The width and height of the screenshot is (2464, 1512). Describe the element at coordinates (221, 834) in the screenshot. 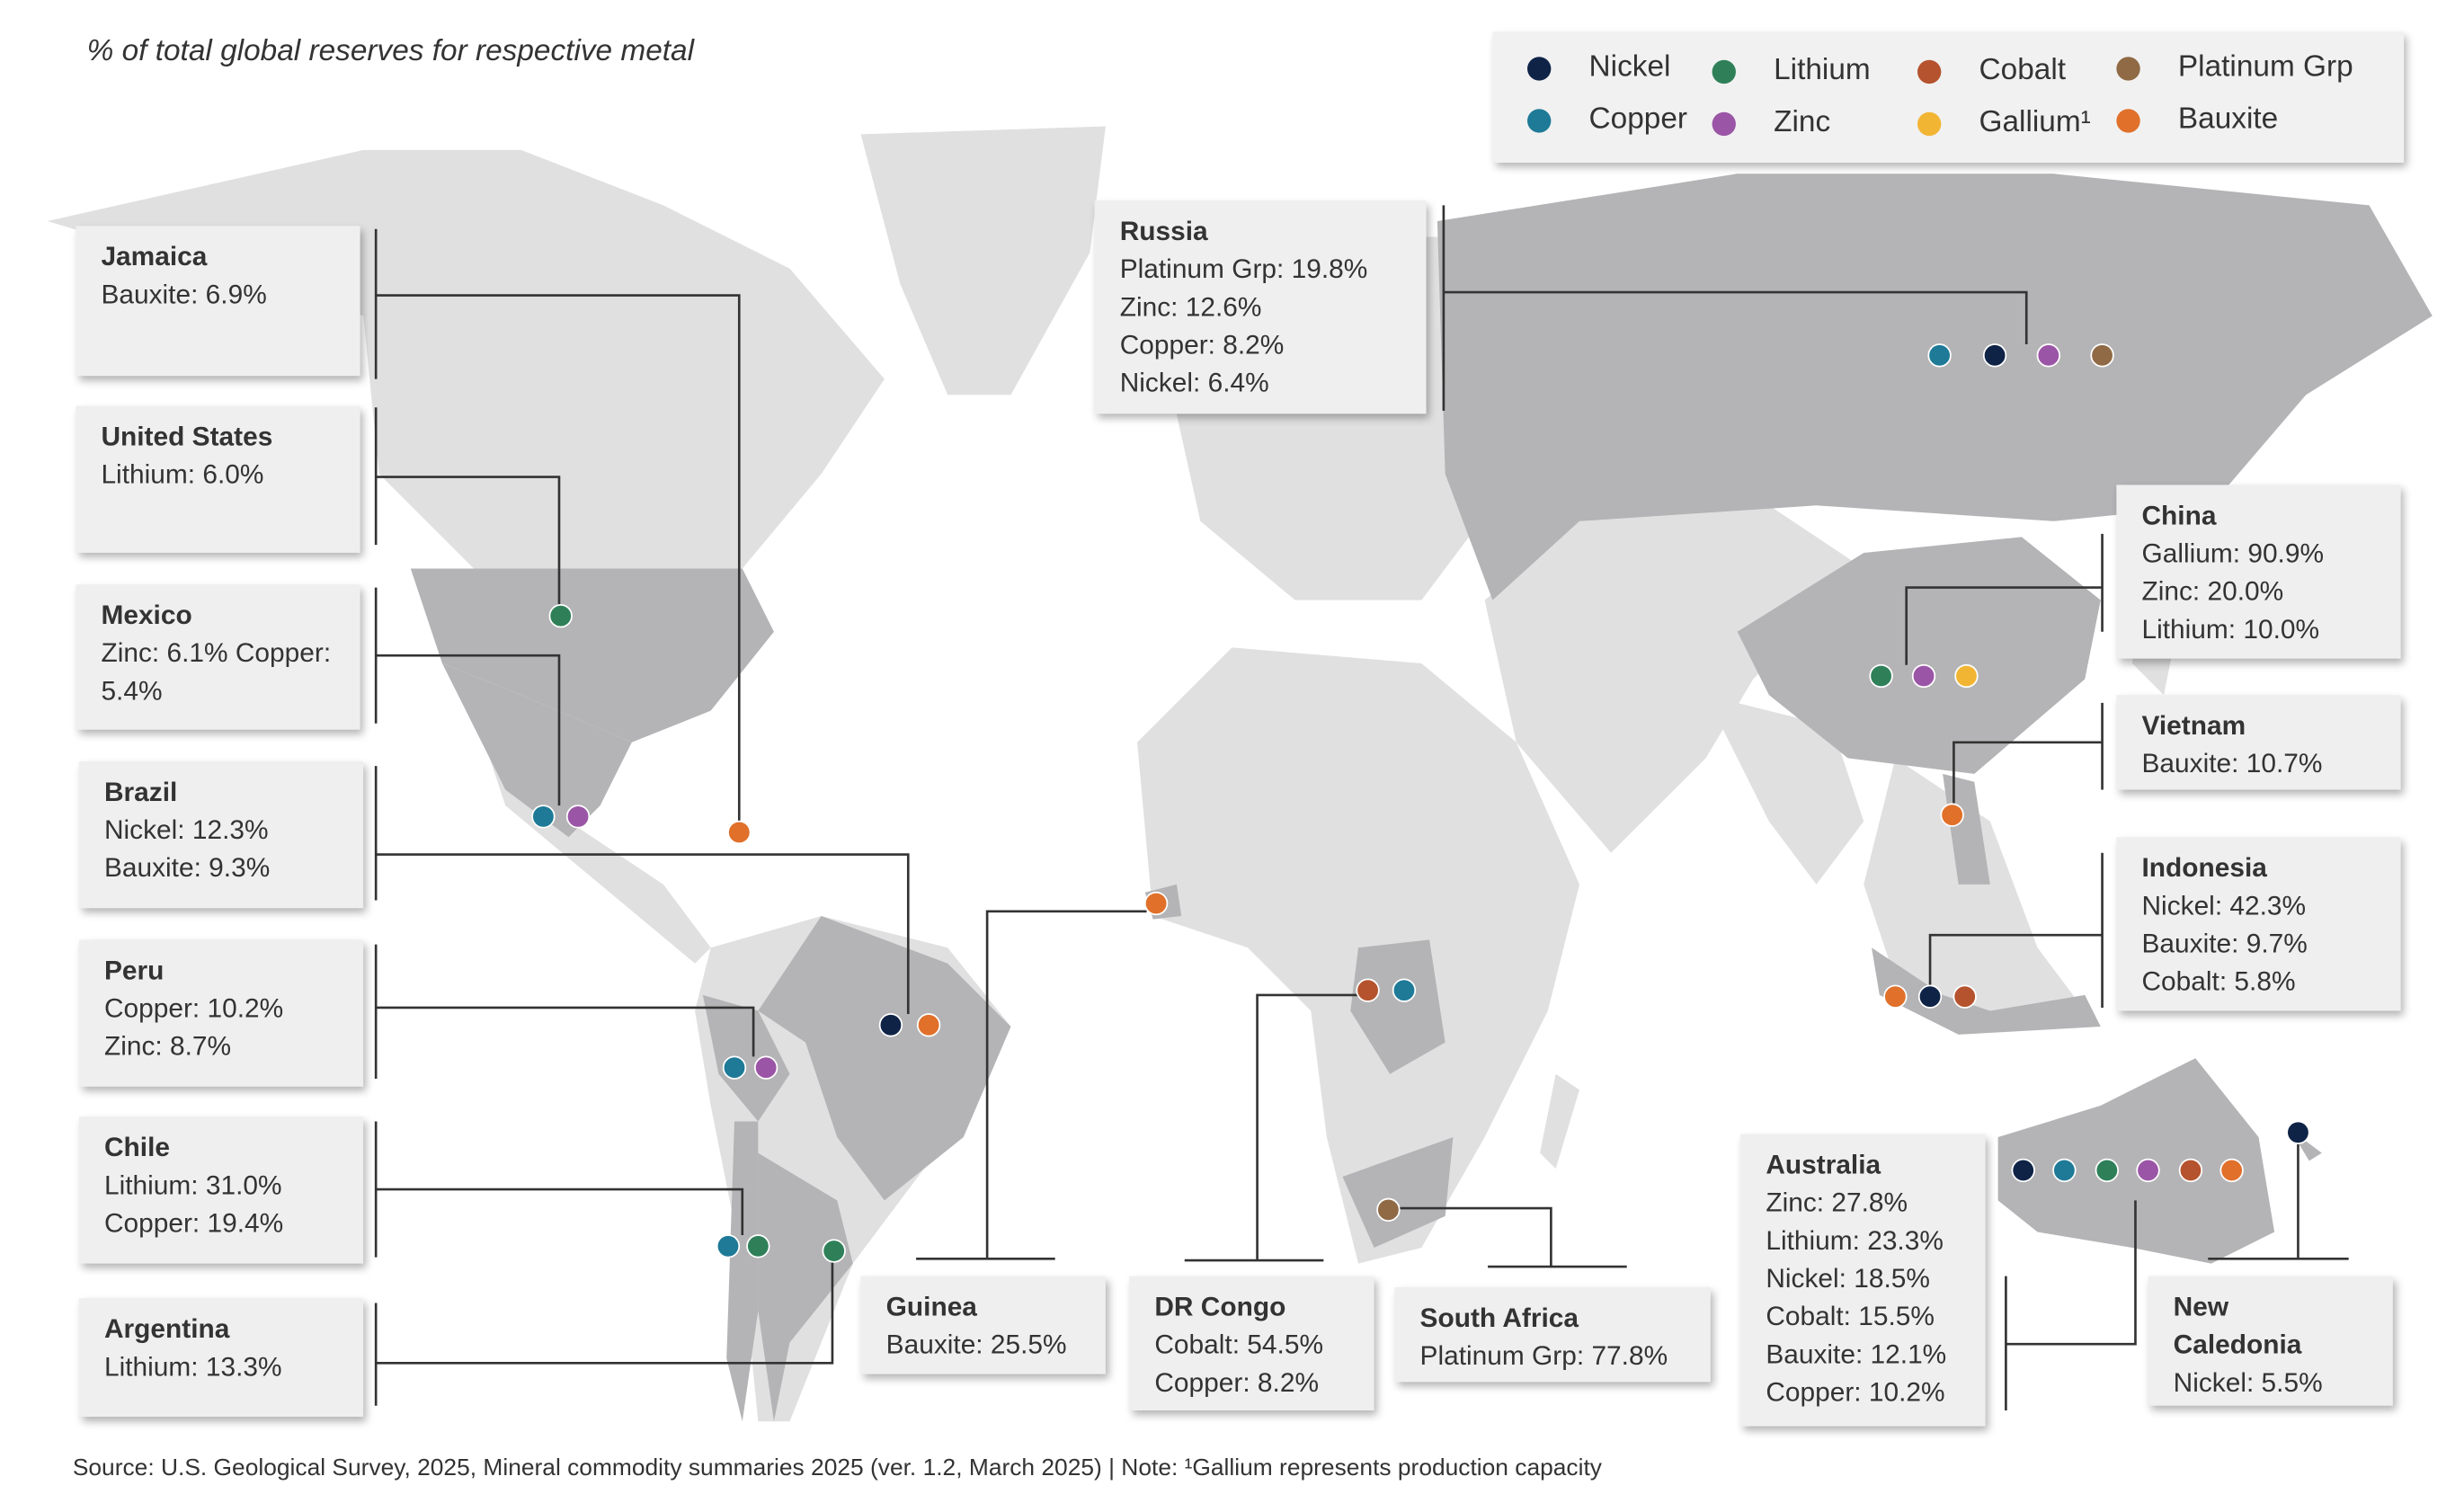

I see `country-card-brazil: Brazil Nickel: 12.3% Bauxite: 9.3%` at that location.